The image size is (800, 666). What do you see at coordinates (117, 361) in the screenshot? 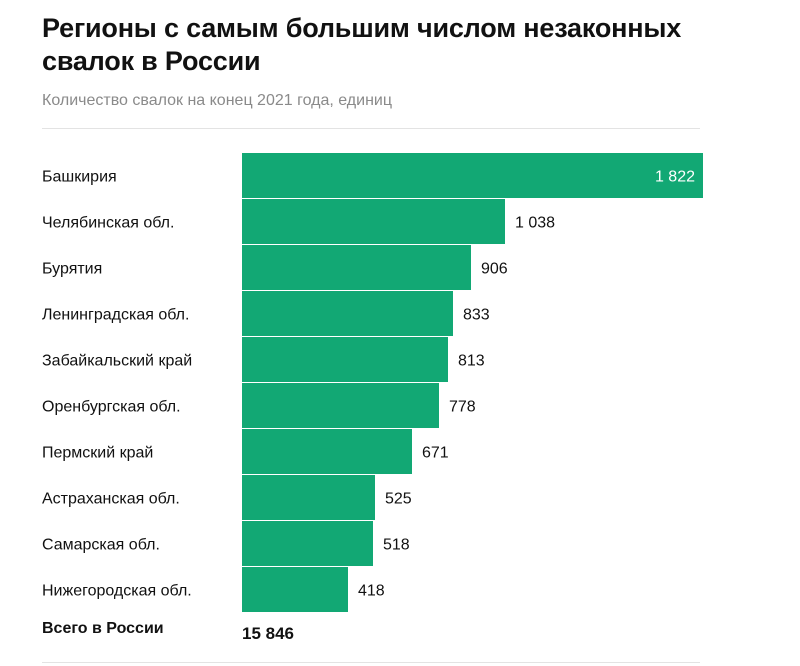
I see `category-label-4: Забайкальский край` at bounding box center [117, 361].